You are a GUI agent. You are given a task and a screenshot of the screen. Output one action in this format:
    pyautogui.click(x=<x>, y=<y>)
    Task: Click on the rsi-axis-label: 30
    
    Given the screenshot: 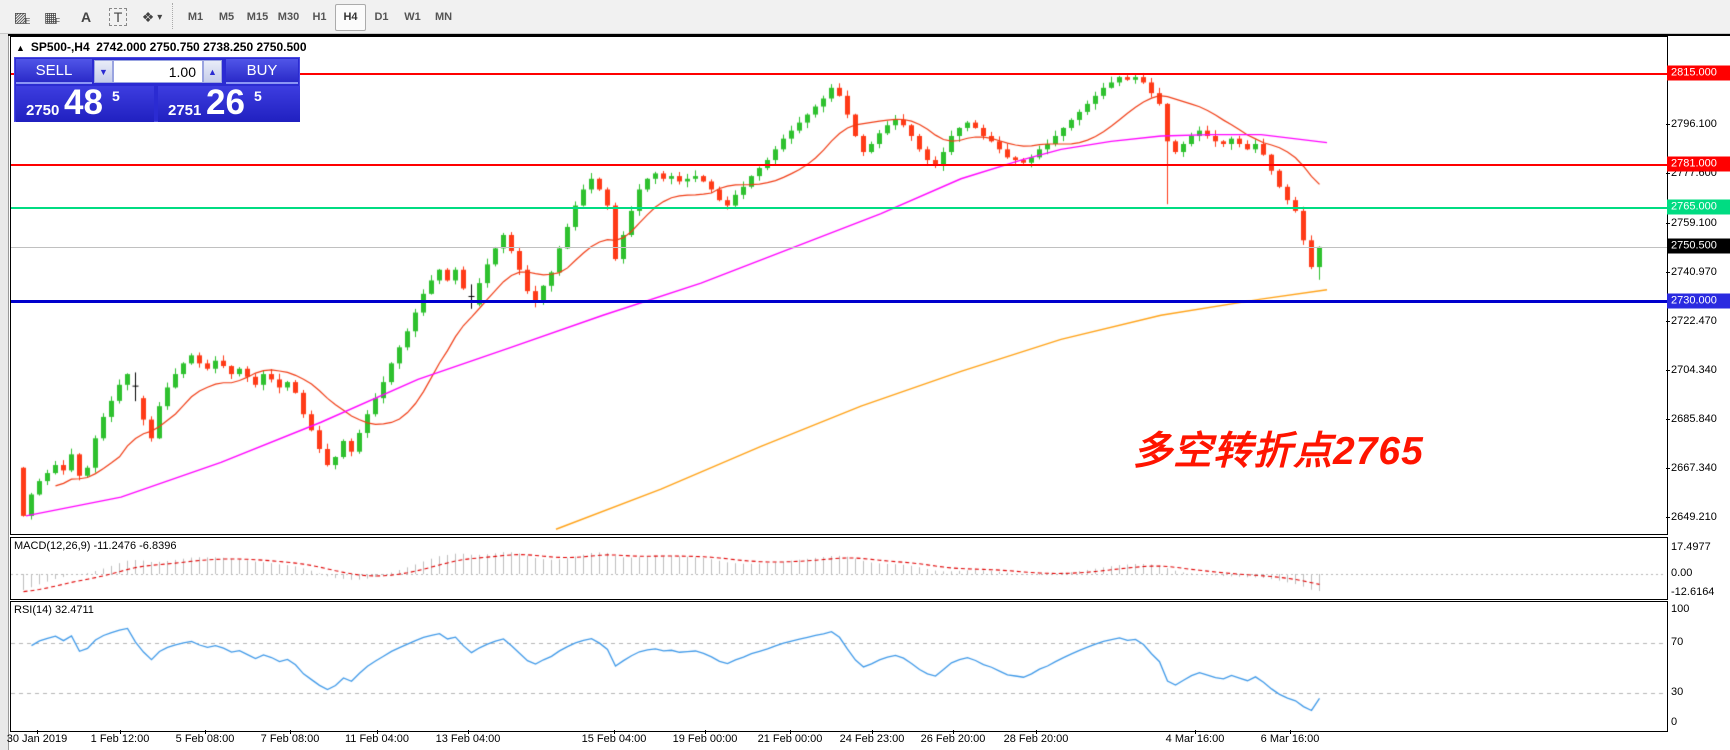 What is the action you would take?
    pyautogui.click(x=1677, y=692)
    